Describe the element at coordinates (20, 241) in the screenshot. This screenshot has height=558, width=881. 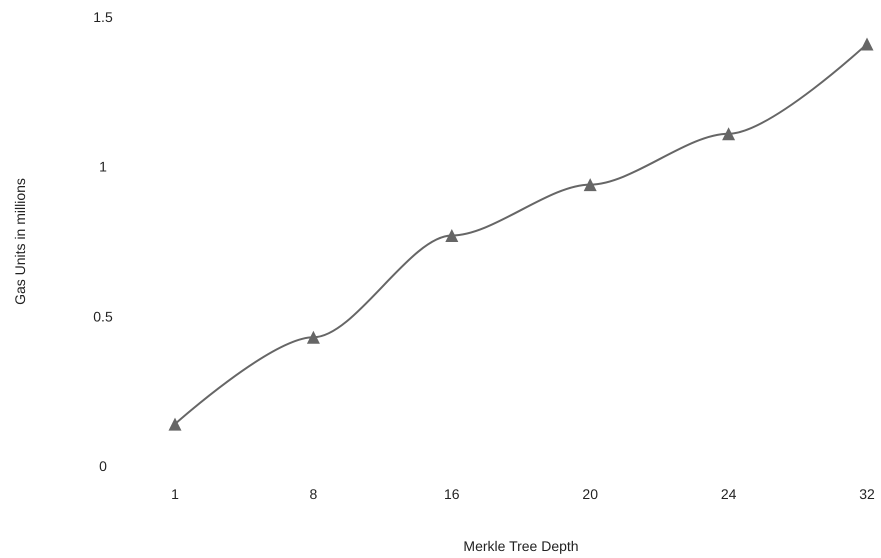
I see `y-axis-title: Gas Units in millions` at that location.